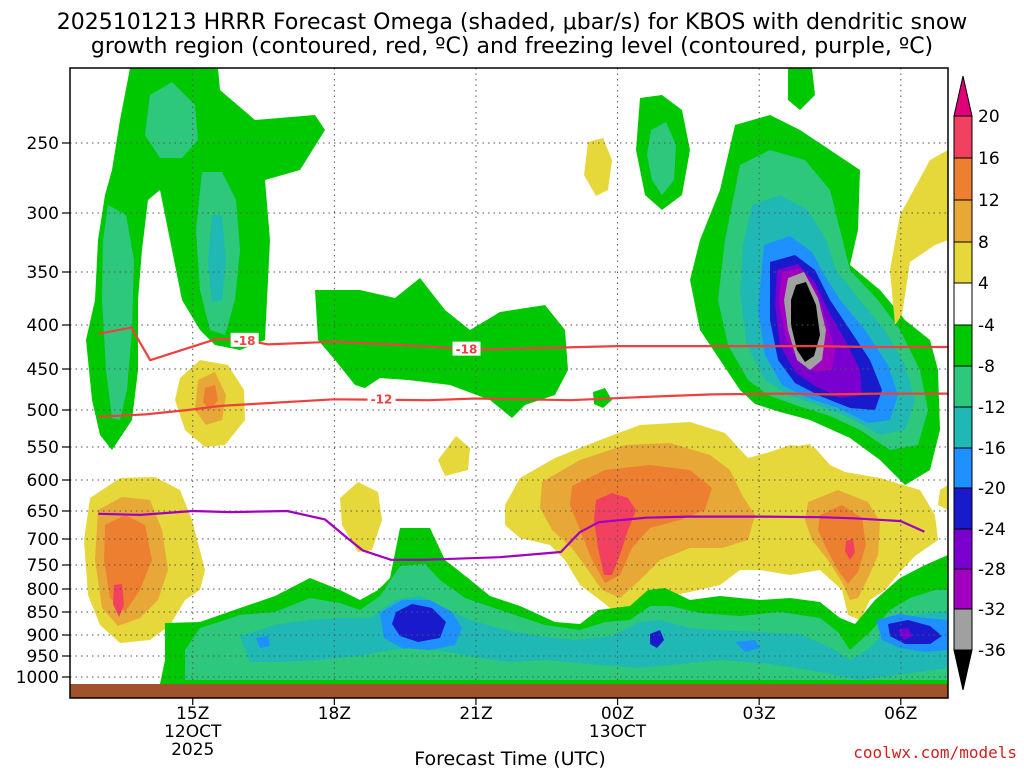  What do you see at coordinates (43, 636) in the screenshot?
I see `y-tick-label-900: 900` at bounding box center [43, 636].